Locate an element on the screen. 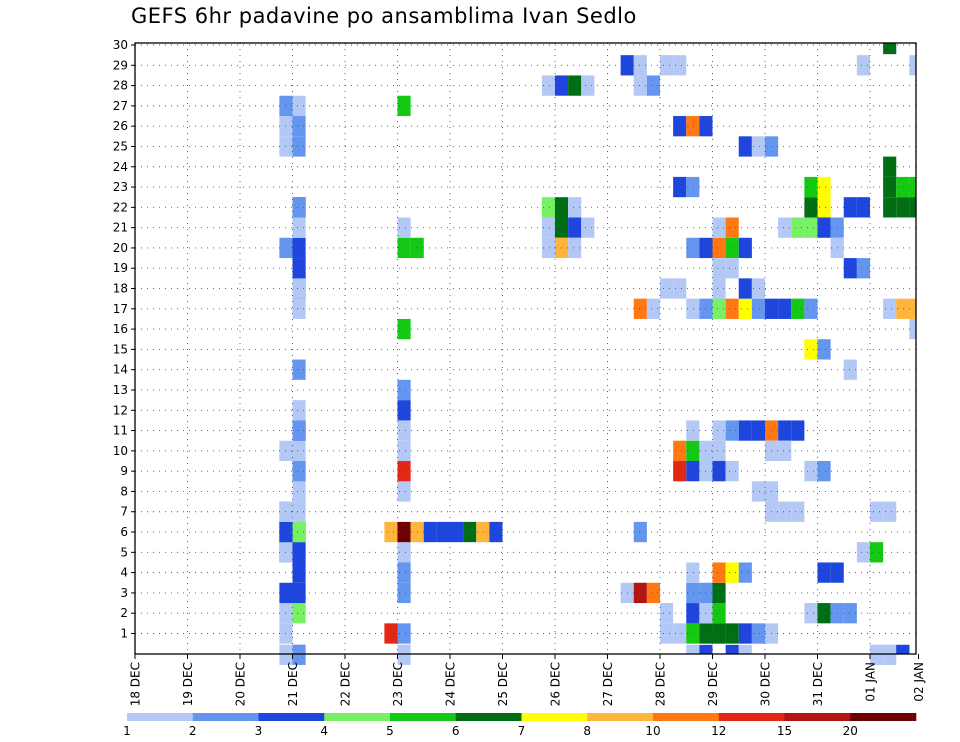 The width and height of the screenshot is (960, 742). y-tick-label: 30 is located at coordinates (120, 45).